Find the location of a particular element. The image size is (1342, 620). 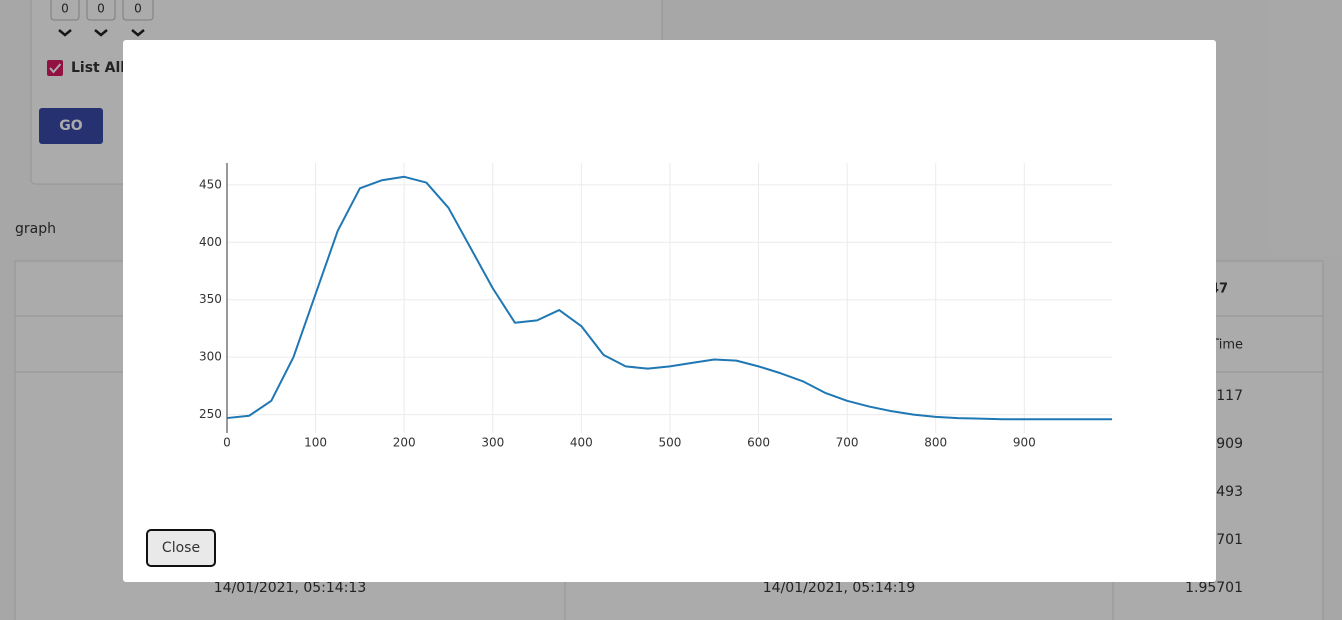

x-tick-label: 300 is located at coordinates (492, 443).